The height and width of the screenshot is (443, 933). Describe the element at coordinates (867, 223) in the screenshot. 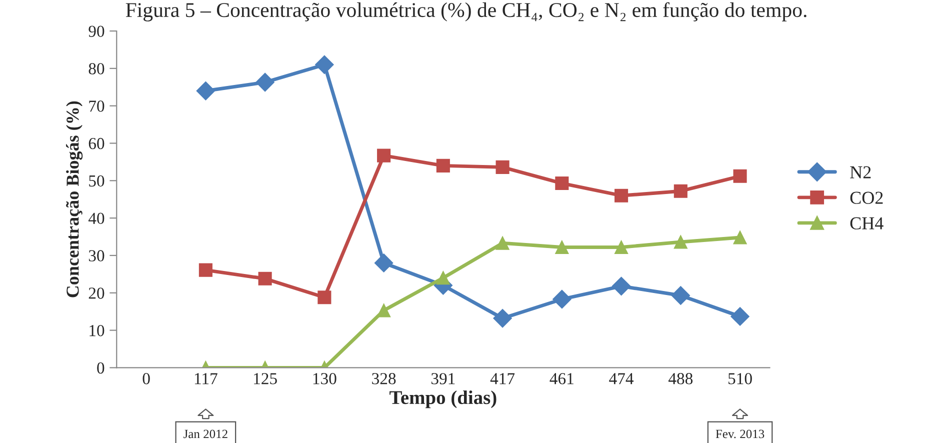

I see `legend-label: CH4` at that location.